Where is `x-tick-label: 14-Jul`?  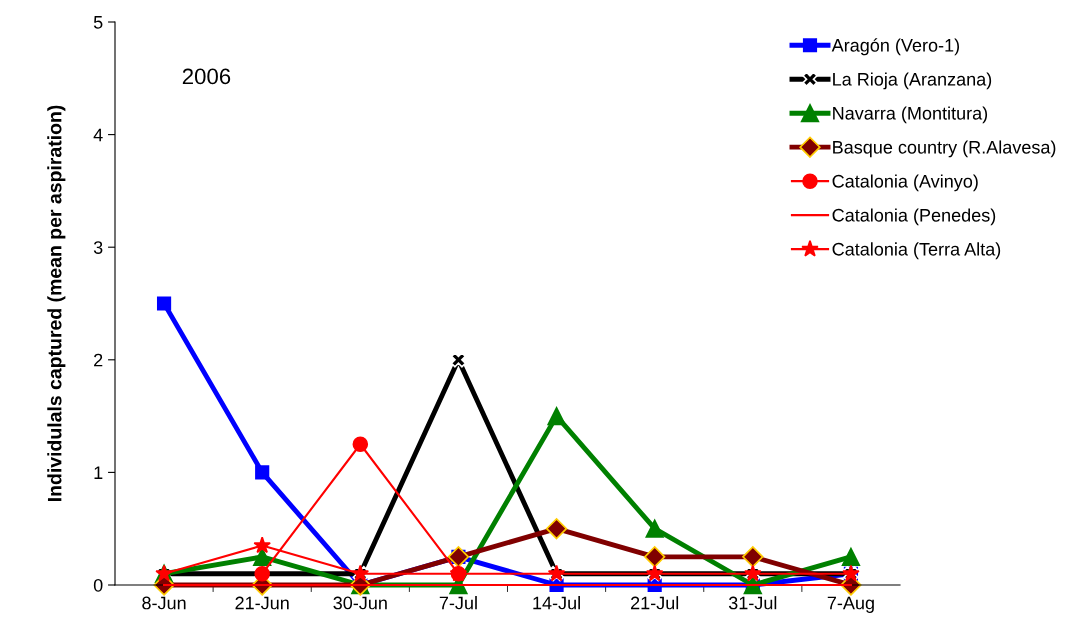
x-tick-label: 14-Jul is located at coordinates (556, 603).